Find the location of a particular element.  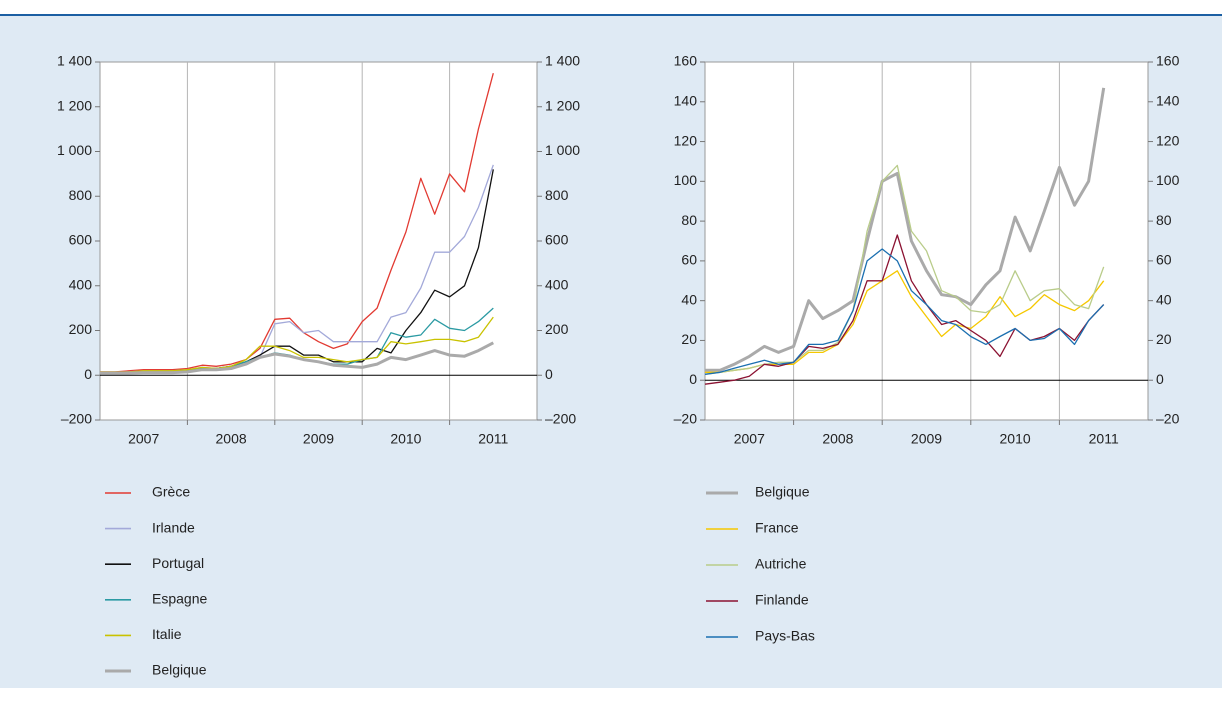

y-tick-label: 1 200 is located at coordinates (74, 105).